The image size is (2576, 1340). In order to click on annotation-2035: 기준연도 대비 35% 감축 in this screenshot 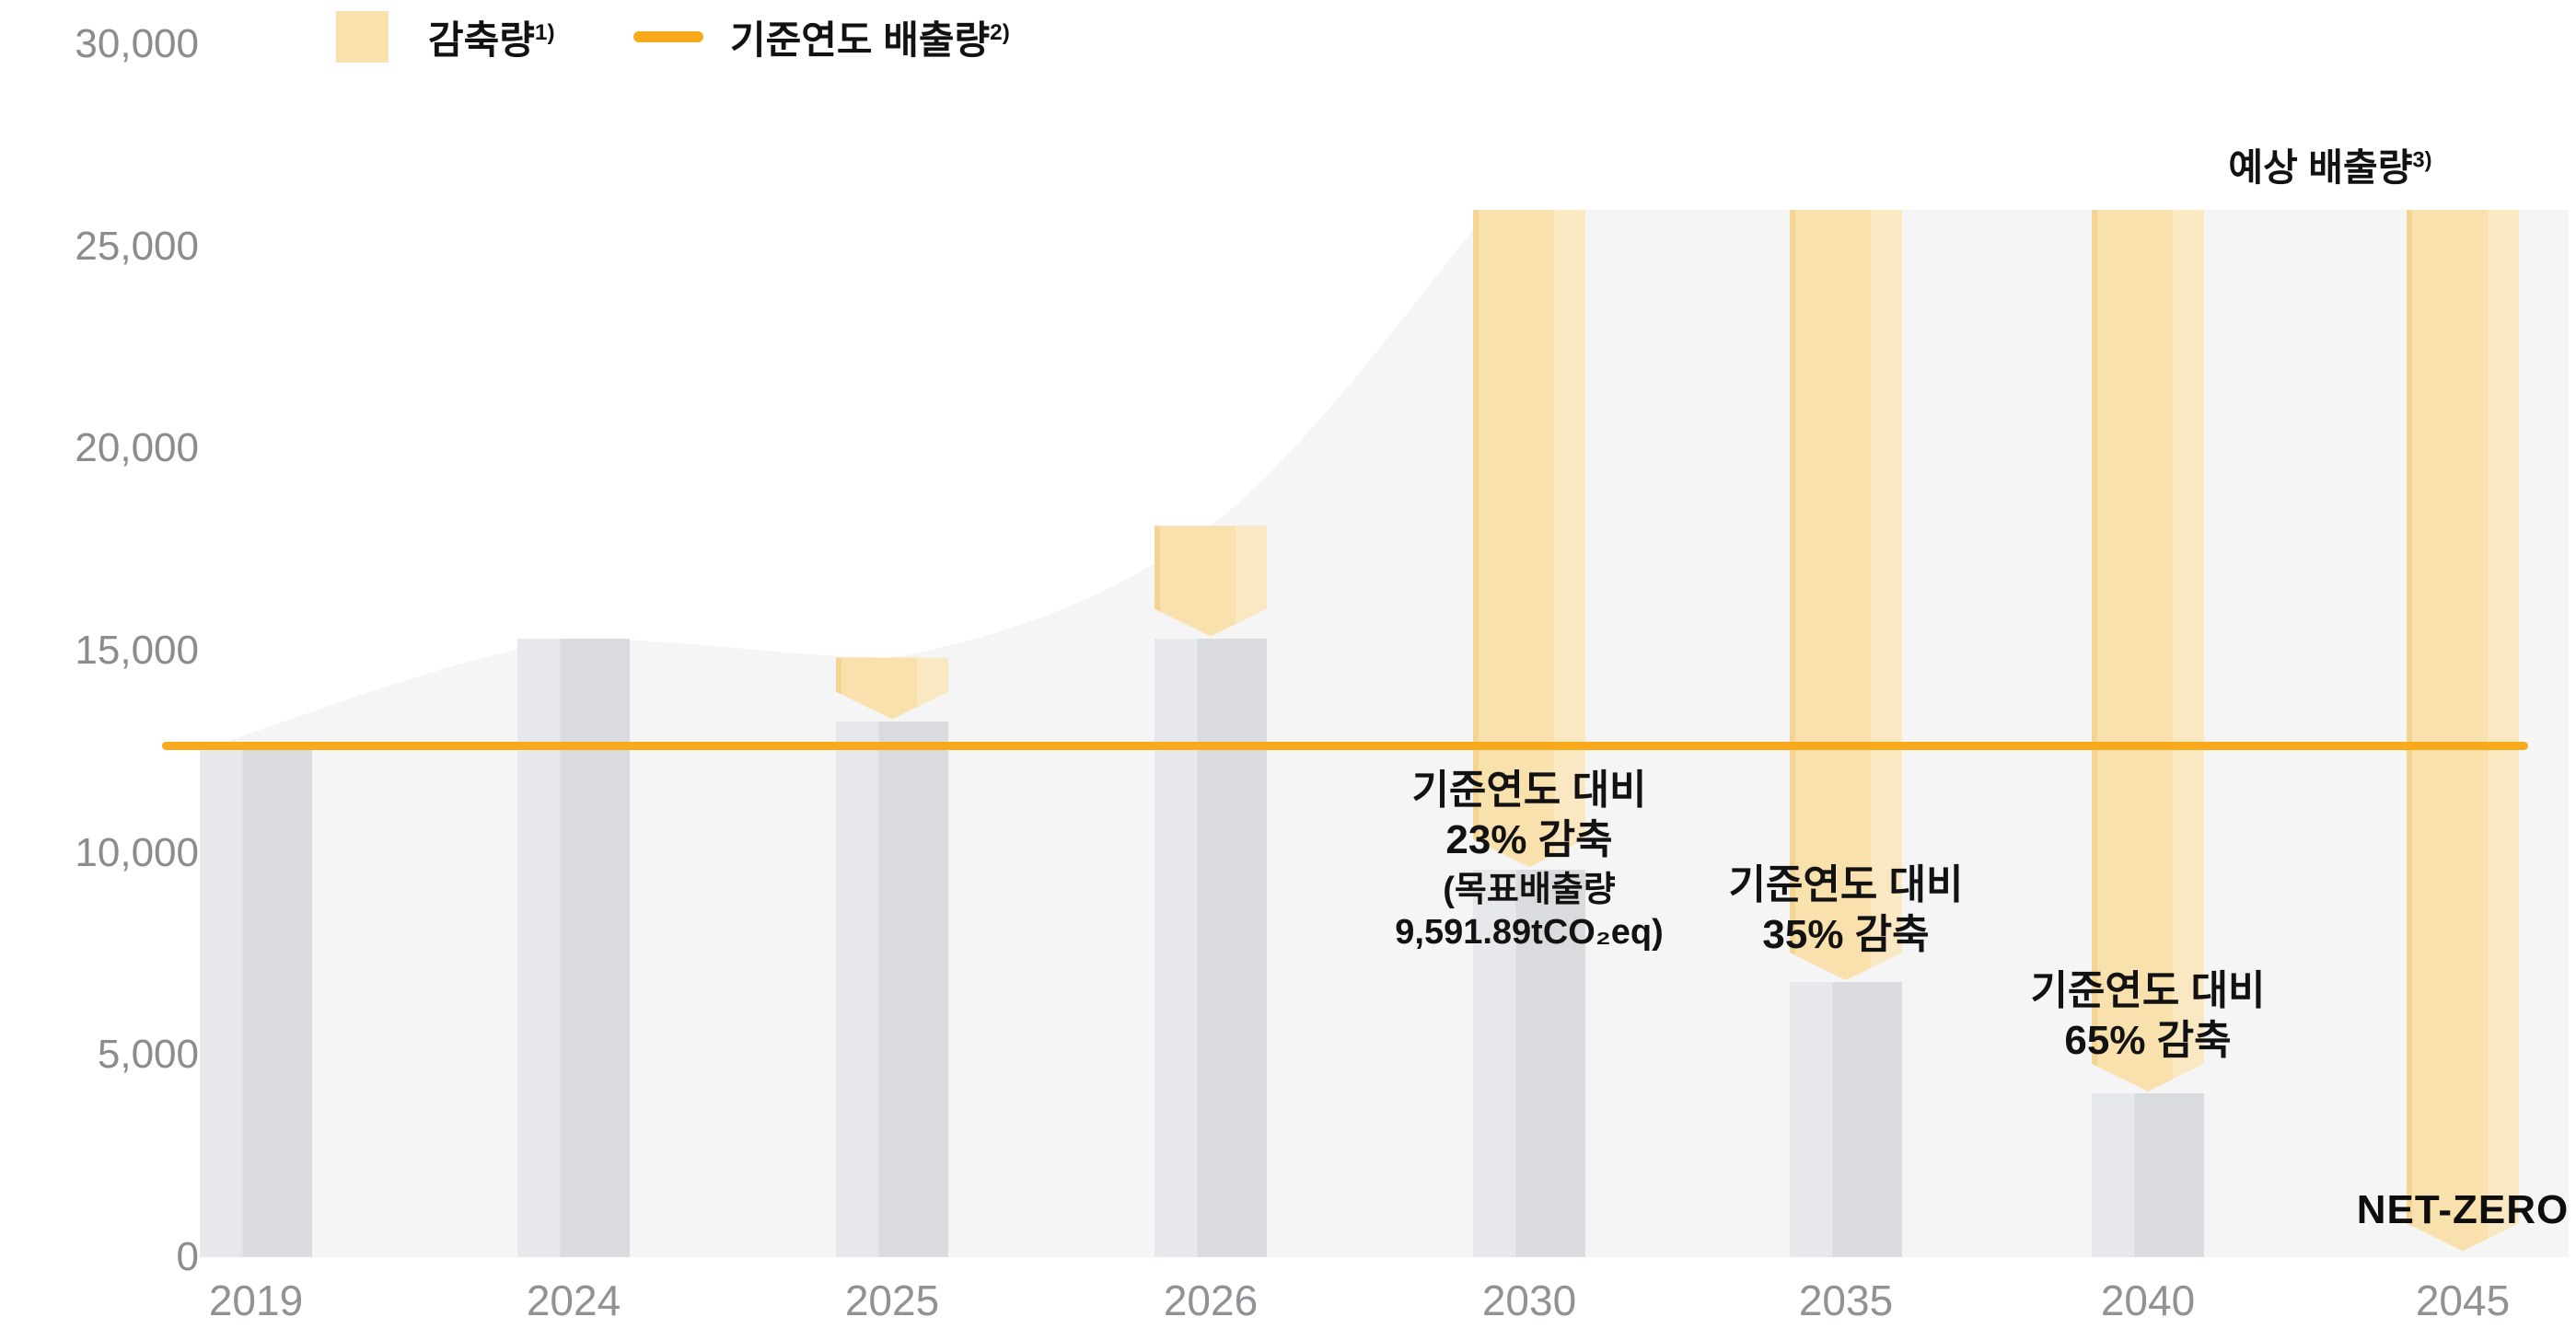, I will do `click(1846, 910)`.